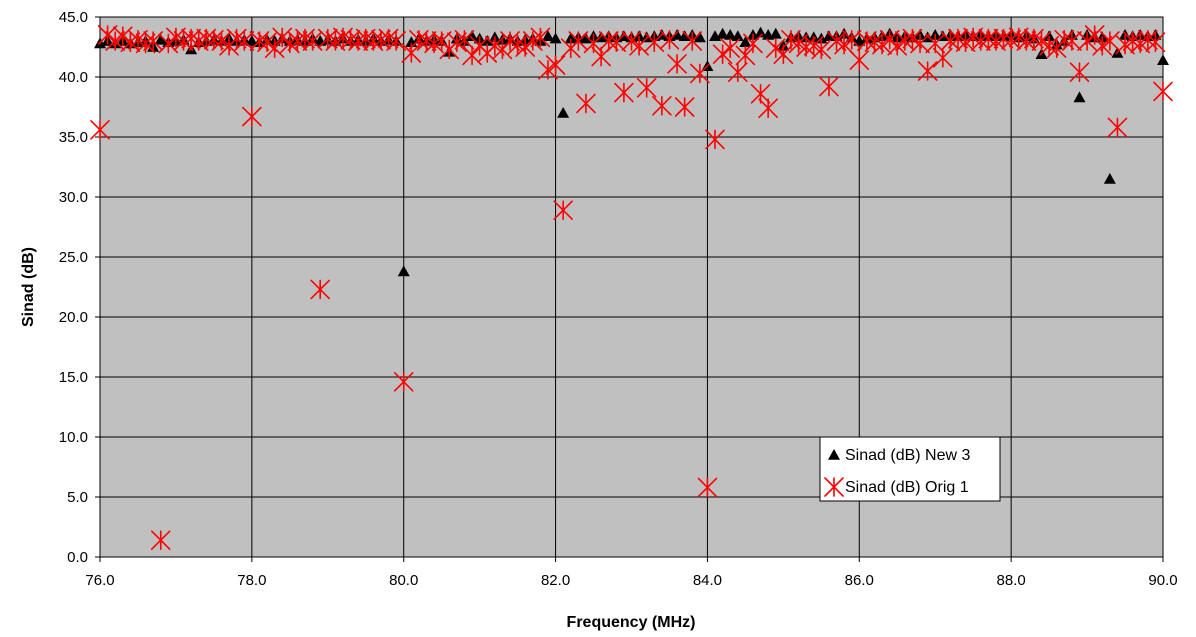  What do you see at coordinates (73, 257) in the screenshot?
I see `y-tick-label: 25.0` at bounding box center [73, 257].